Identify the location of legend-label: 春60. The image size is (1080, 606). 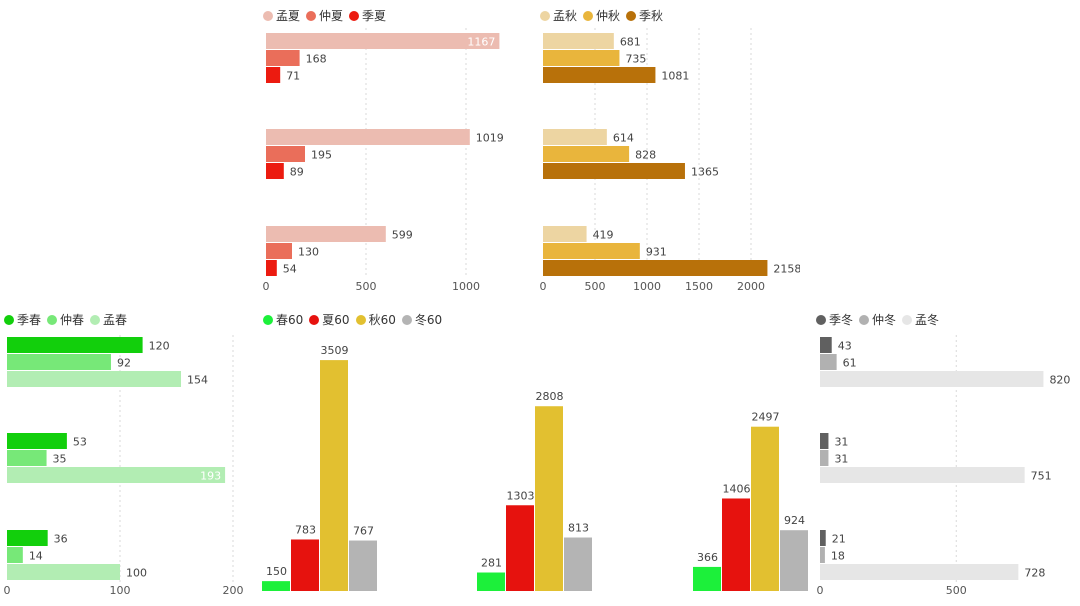
(290, 320).